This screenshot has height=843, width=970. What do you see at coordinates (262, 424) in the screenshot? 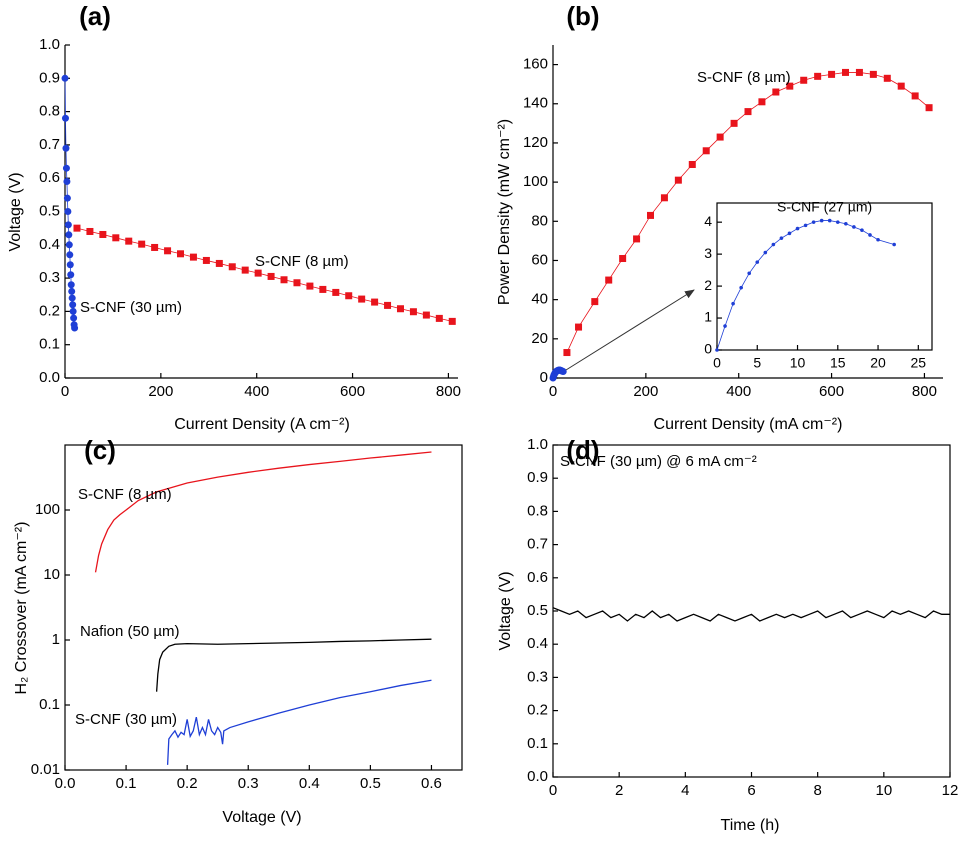
I see `x-axis-label: Current Density (A cm⁻²)` at bounding box center [262, 424].